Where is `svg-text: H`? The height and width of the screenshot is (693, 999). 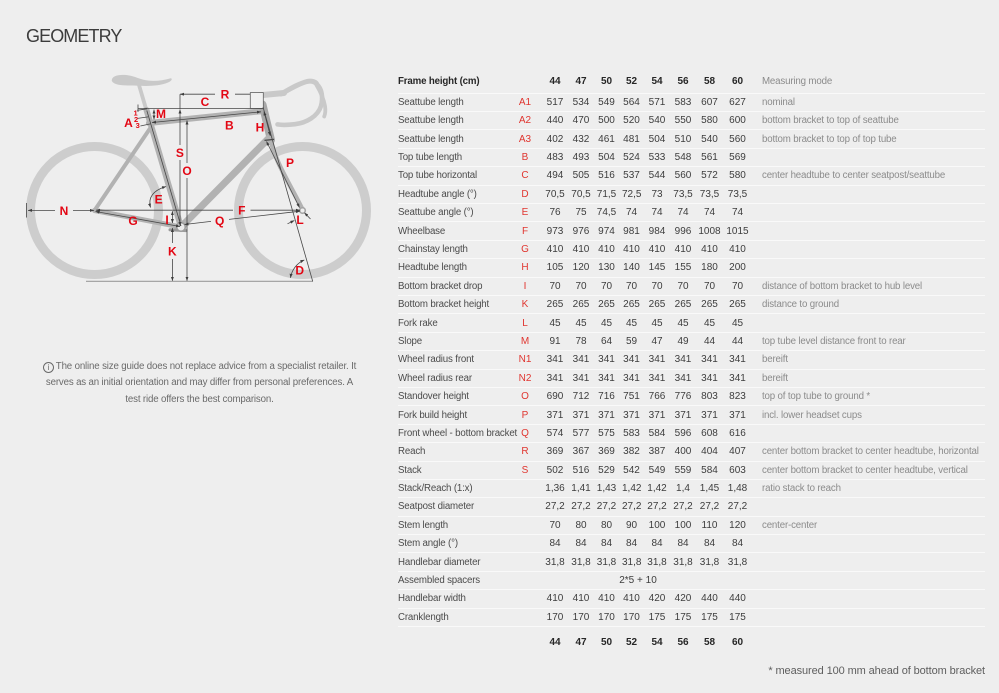
svg-text: H is located at coordinates (260, 127).